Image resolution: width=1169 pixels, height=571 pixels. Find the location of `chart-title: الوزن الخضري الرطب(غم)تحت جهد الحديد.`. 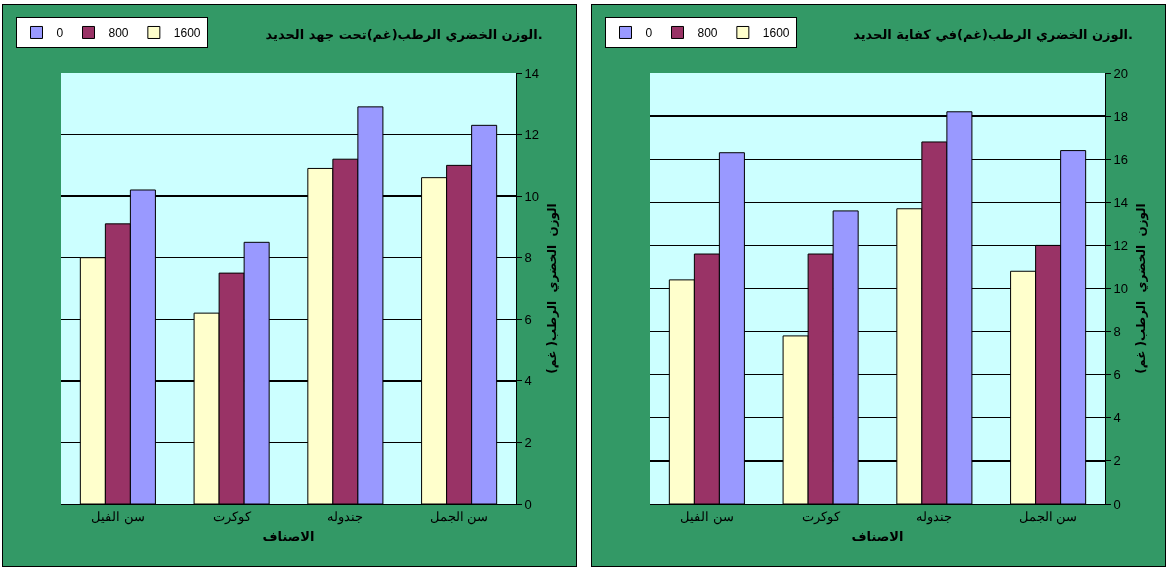

chart-title: الوزن الخضري الرطب(غم)تحت جهد الحديد. is located at coordinates (404, 35).